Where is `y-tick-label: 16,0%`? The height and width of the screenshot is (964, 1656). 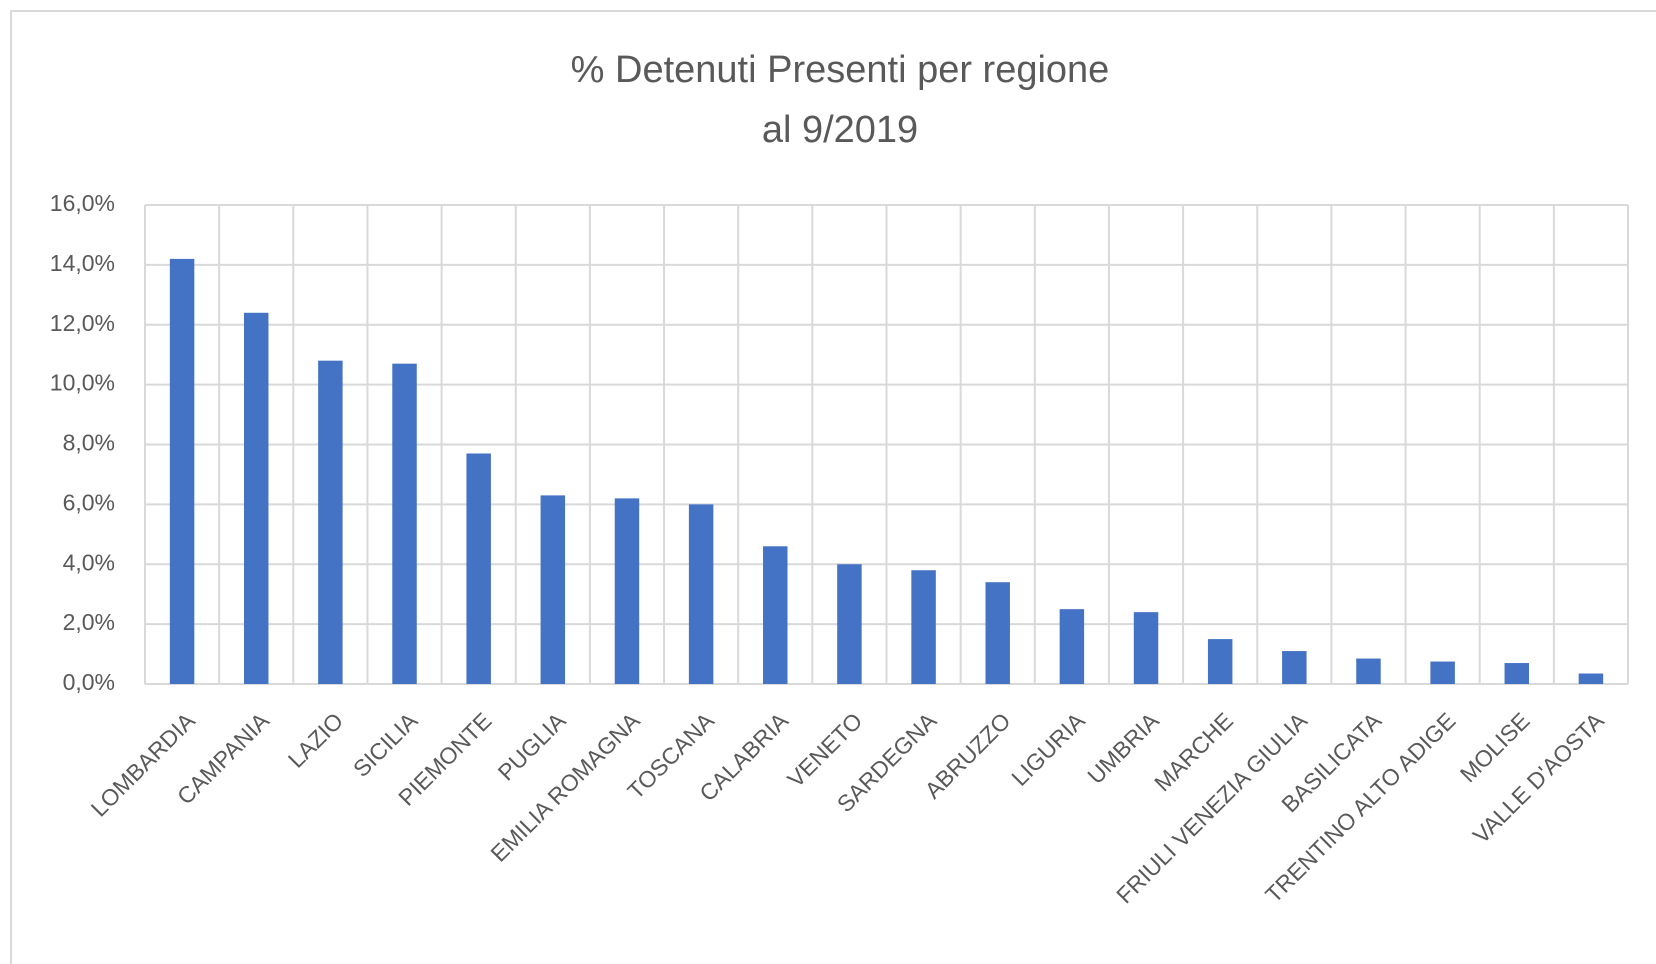
y-tick-label: 16,0% is located at coordinates (82, 203).